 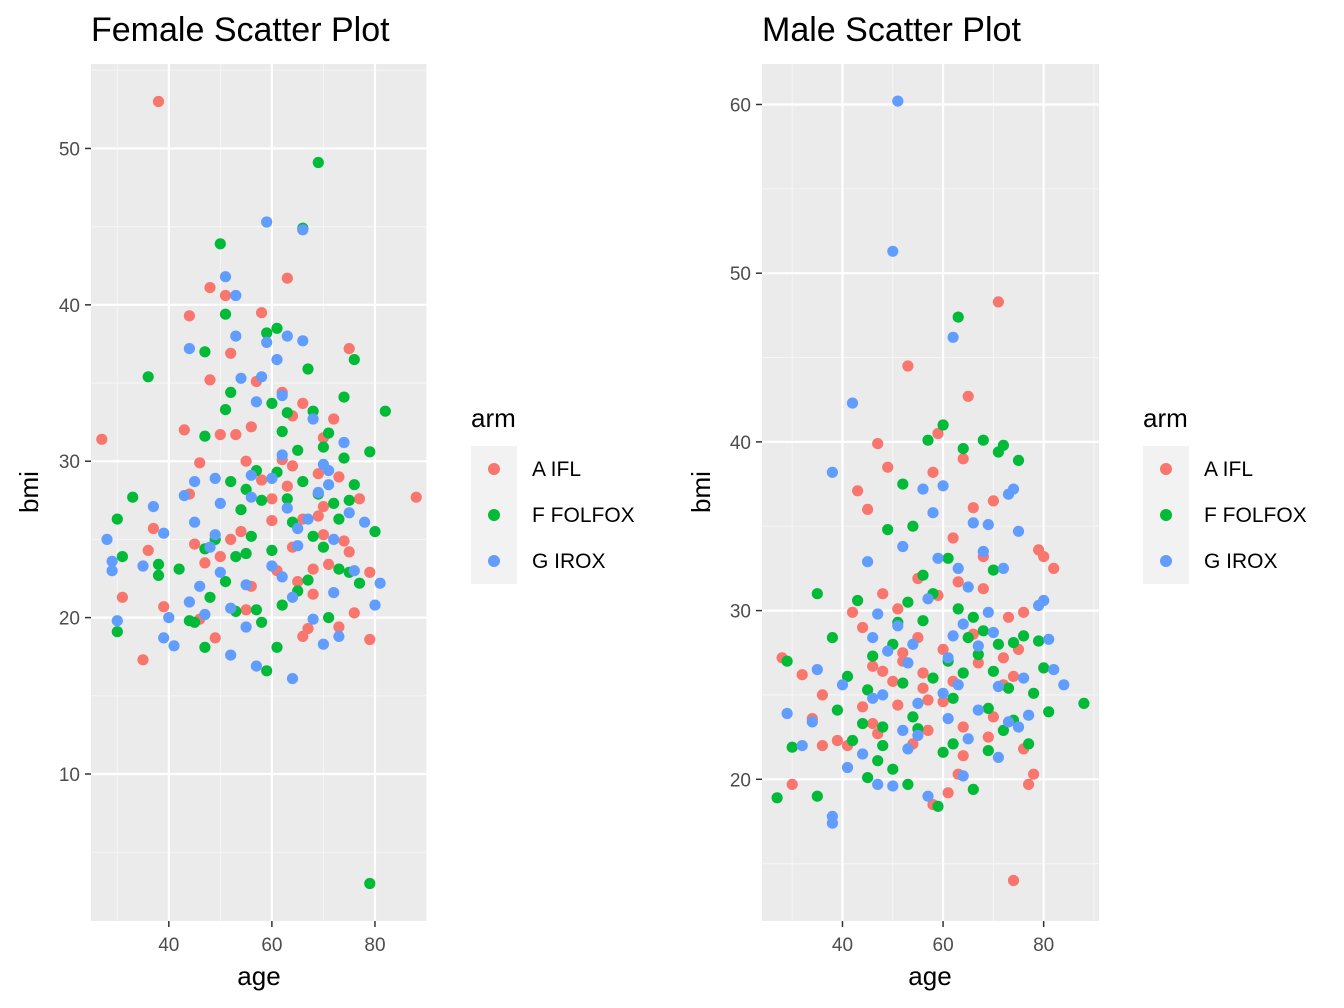 I want to click on male-legend-title: arm, so click(x=1165, y=418).